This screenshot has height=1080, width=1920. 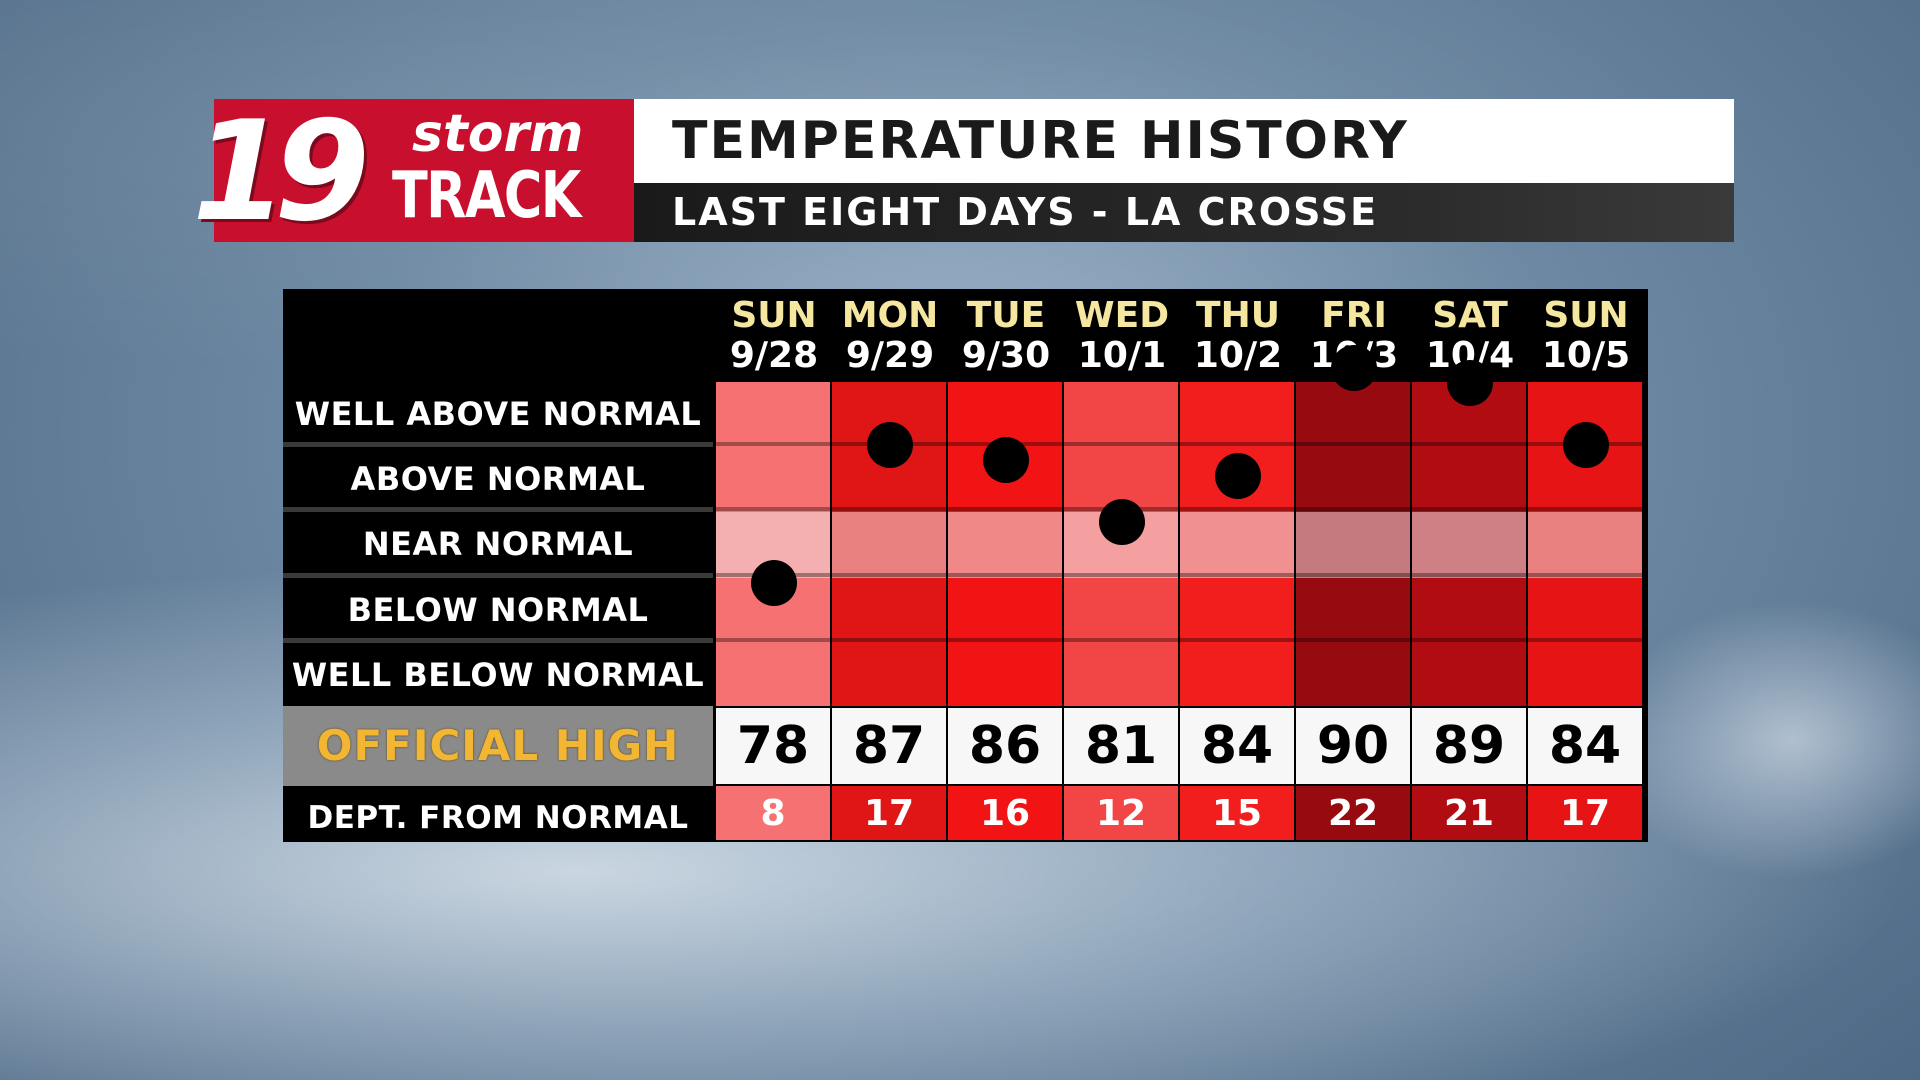 What do you see at coordinates (1353, 813) in the screenshot?
I see `dept-from-normal-value: 22` at bounding box center [1353, 813].